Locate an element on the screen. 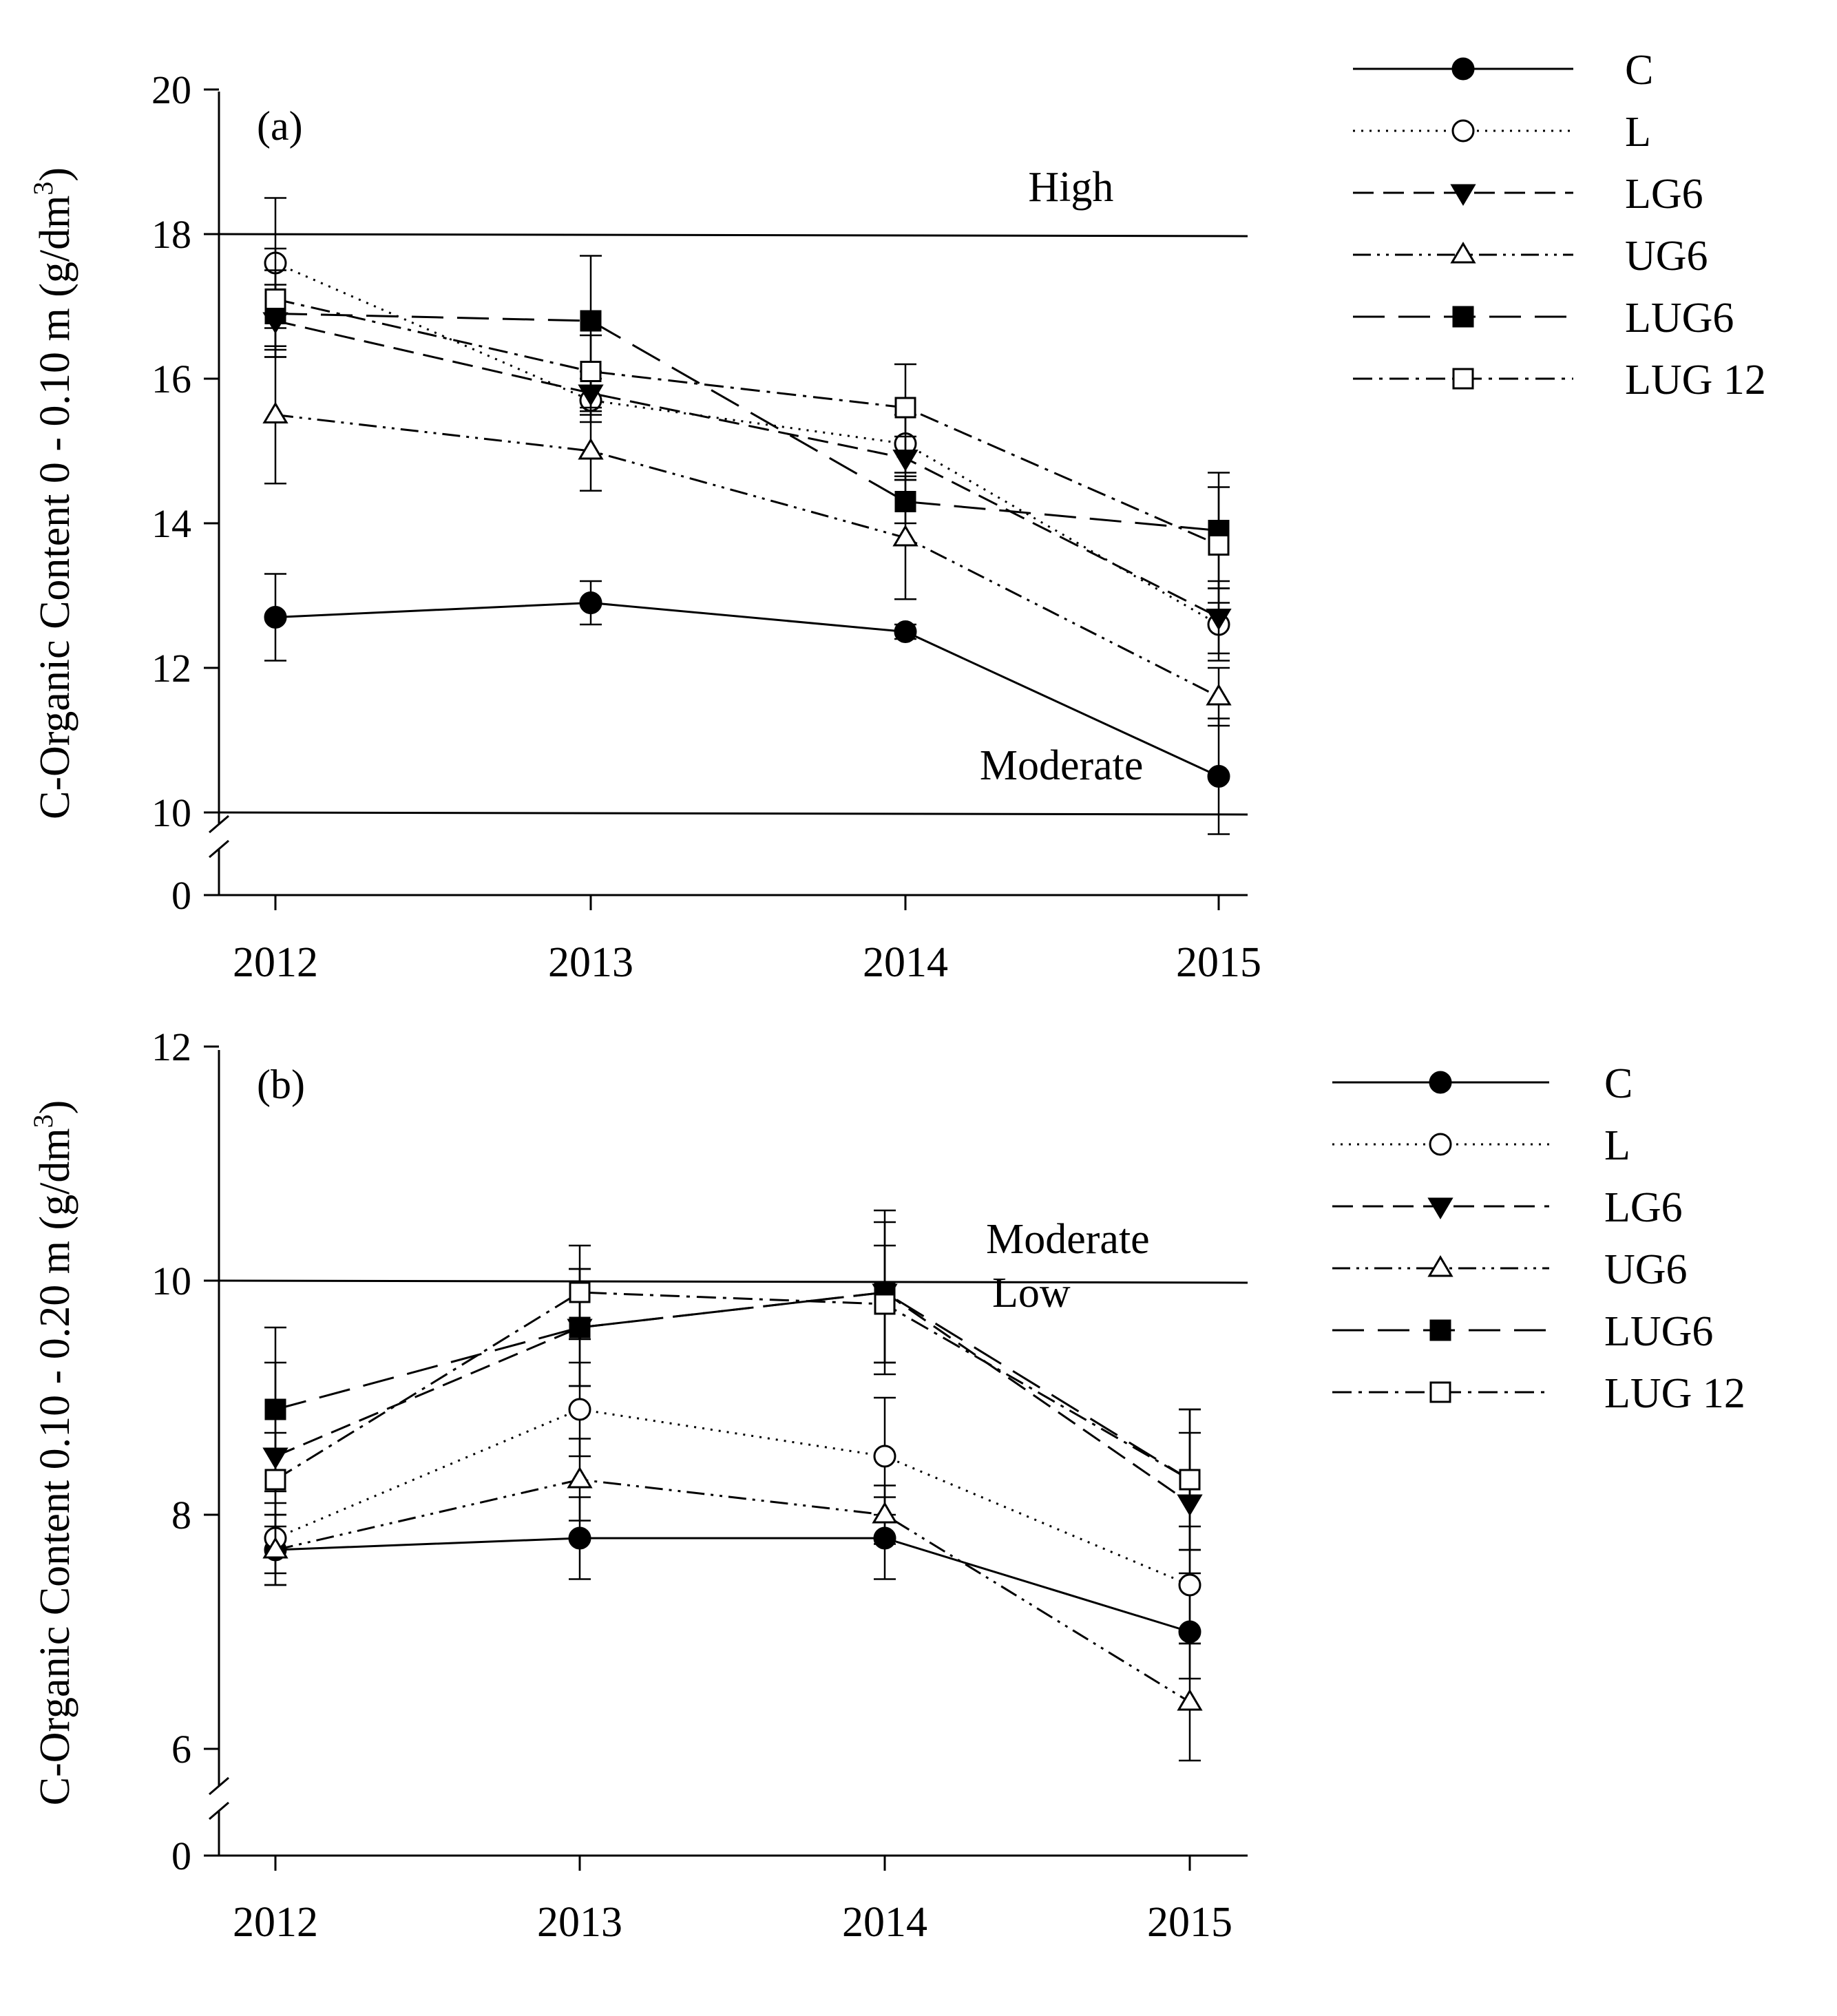 The image size is (1837, 2016). legend-panel-a: CL LG6 UG6 LUG6 LUG 12 is located at coordinates (1559, 225).